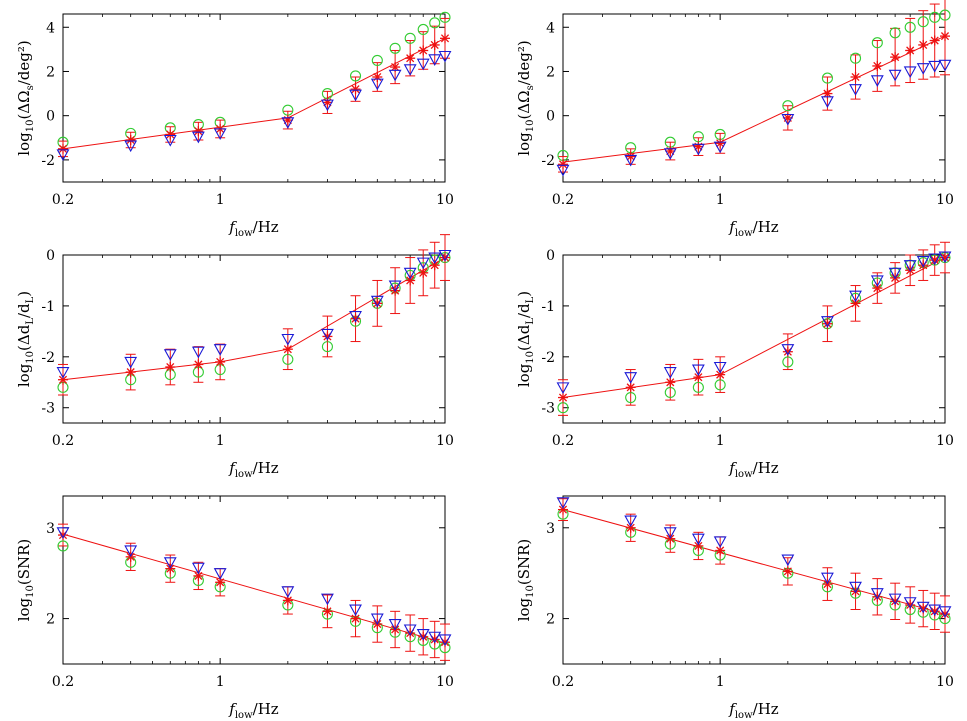  What do you see at coordinates (550, 256) in the screenshot?
I see `y-tick-label: 0` at bounding box center [550, 256].